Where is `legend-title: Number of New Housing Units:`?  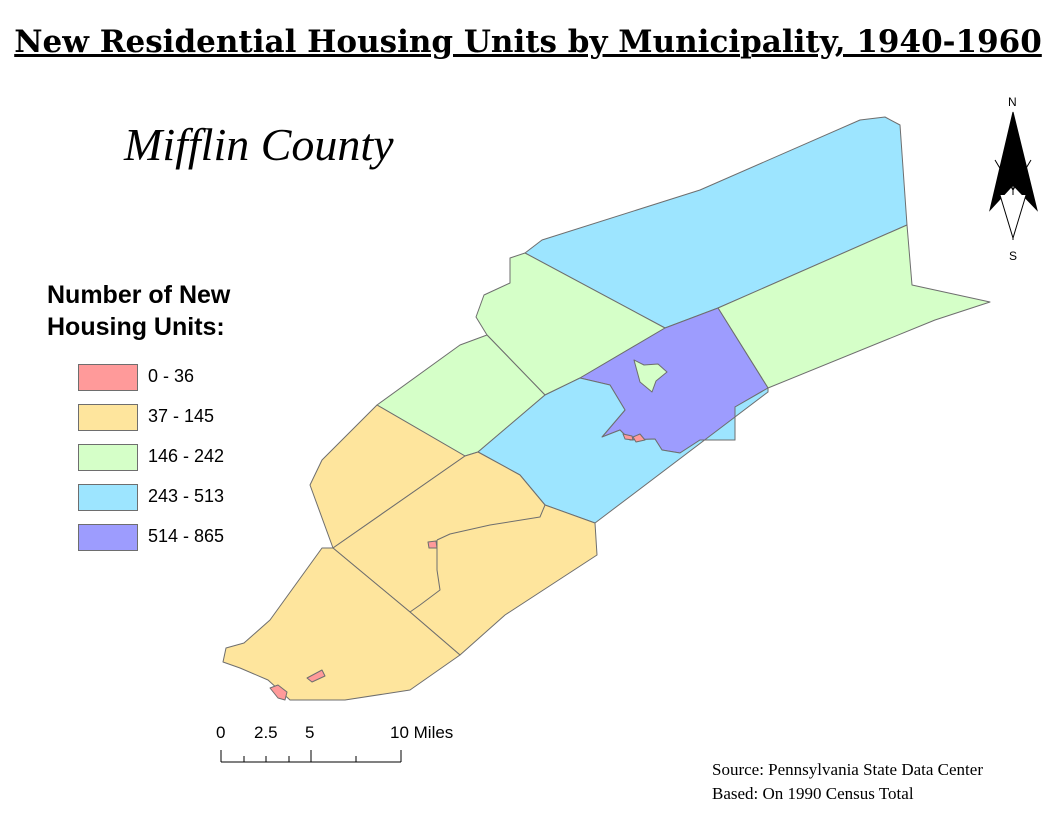 legend-title: Number of New Housing Units: is located at coordinates (138, 311).